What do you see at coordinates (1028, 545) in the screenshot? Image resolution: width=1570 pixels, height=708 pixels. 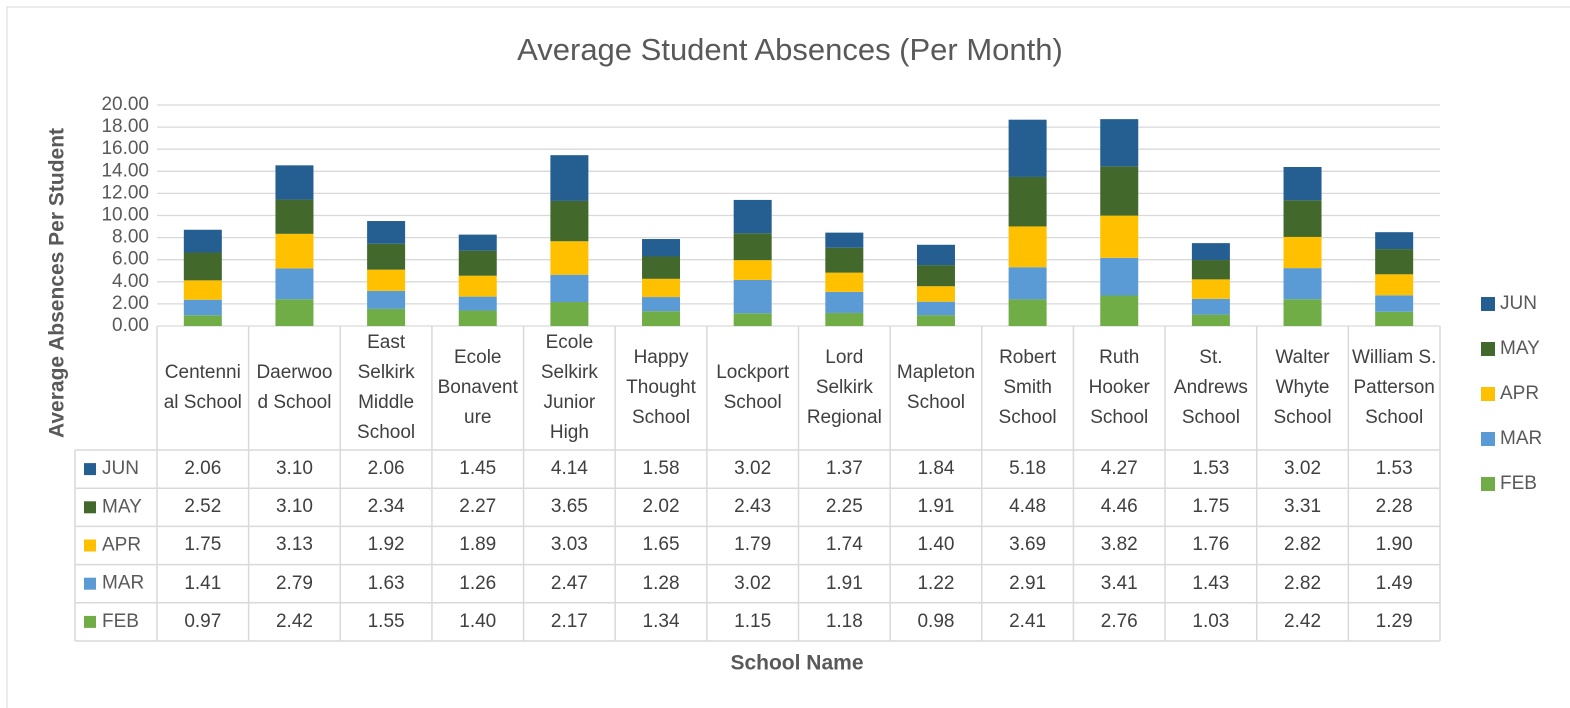 I see `table-value: 3.69` at bounding box center [1028, 545].